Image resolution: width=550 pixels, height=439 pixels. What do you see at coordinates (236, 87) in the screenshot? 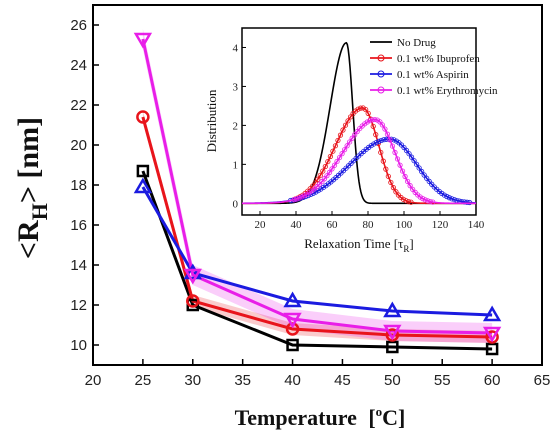
I see `inset-y-tick-label: 3` at bounding box center [236, 87].